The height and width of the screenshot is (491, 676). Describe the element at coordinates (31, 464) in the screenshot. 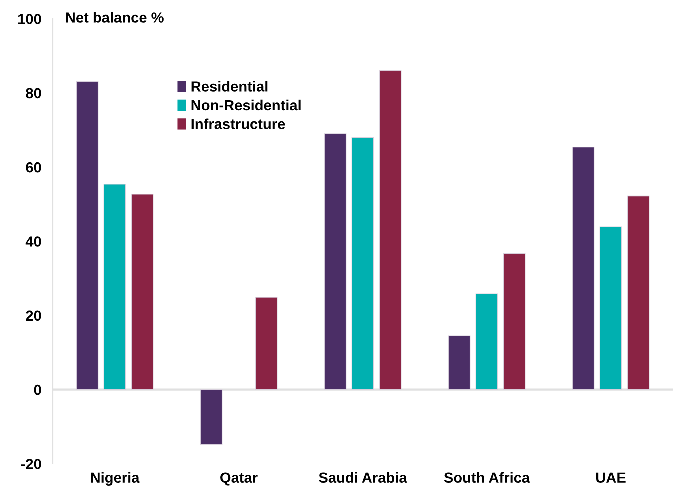

I see `y-tick-label: -20` at that location.